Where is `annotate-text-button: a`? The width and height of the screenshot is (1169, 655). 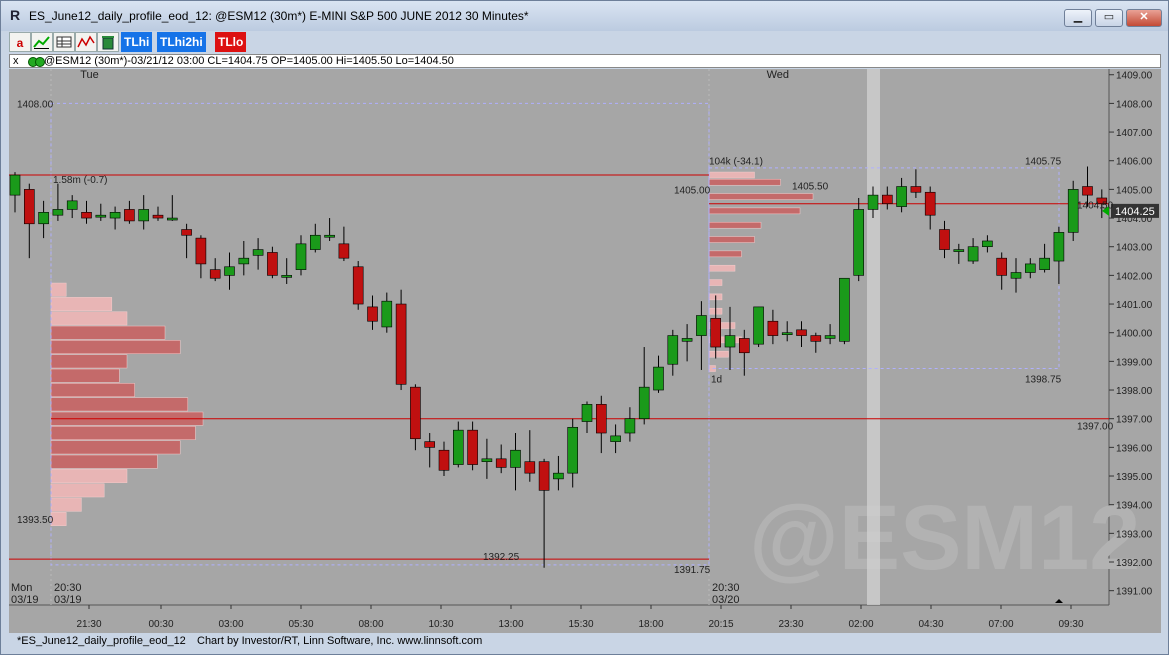
annotate-text-button: a is located at coordinates (20, 42).